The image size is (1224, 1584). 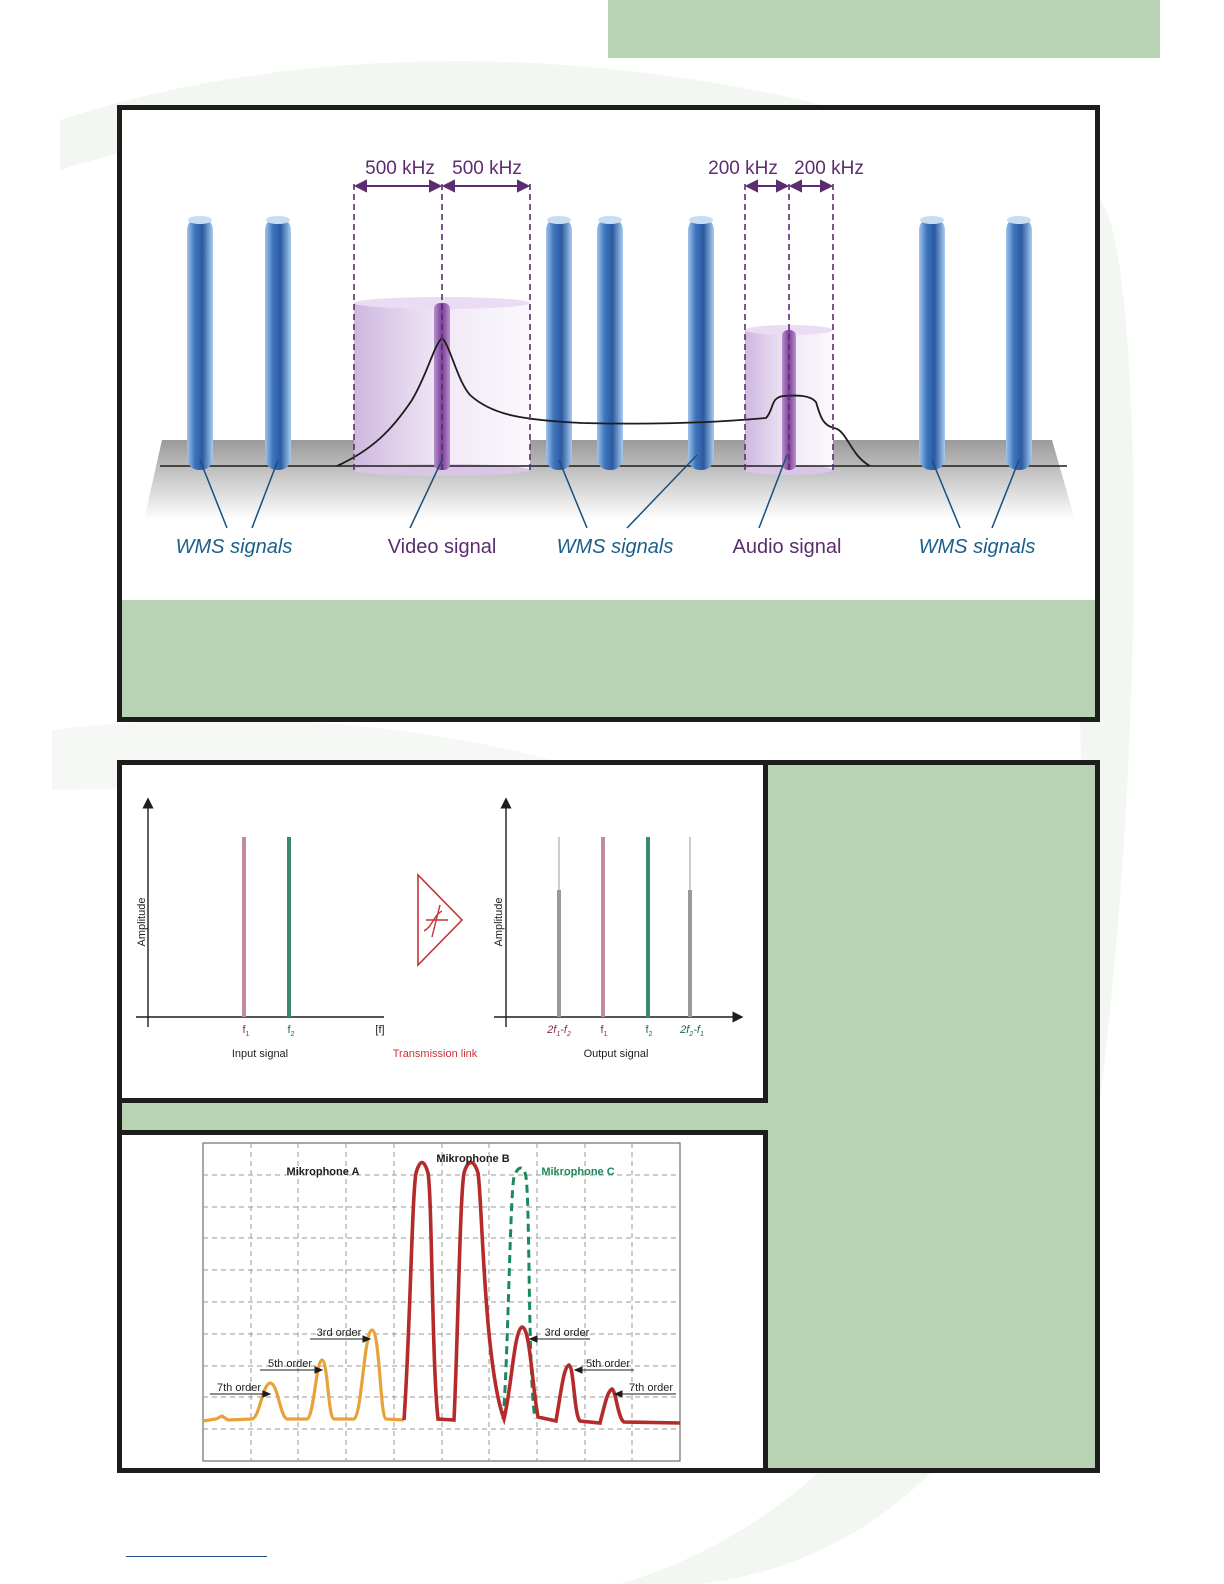 What do you see at coordinates (487, 168) in the screenshot?
I see `video-right-bandwidth: 500 kHz` at bounding box center [487, 168].